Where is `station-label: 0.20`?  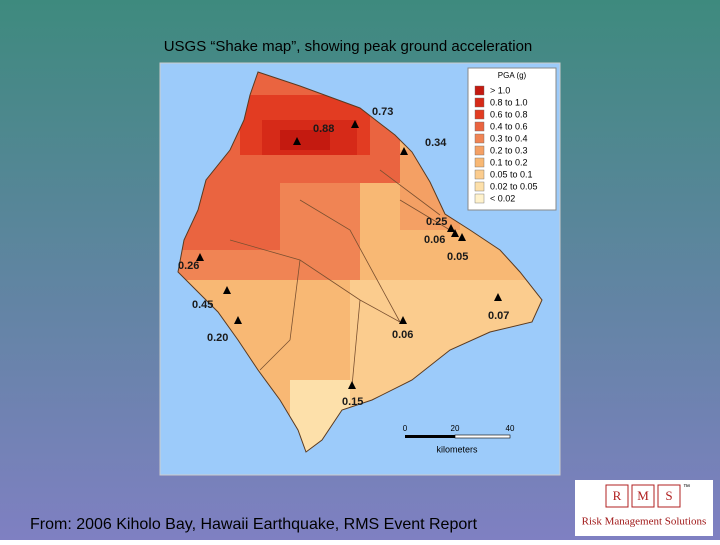
station-label: 0.20 is located at coordinates (217, 338).